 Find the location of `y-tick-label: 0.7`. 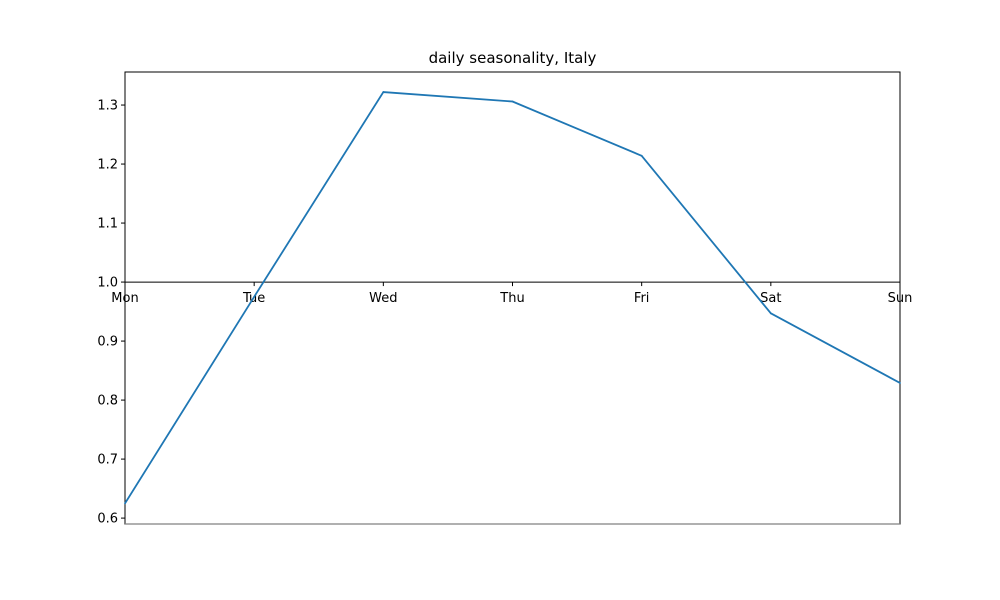

y-tick-label: 0.7 is located at coordinates (107, 460).